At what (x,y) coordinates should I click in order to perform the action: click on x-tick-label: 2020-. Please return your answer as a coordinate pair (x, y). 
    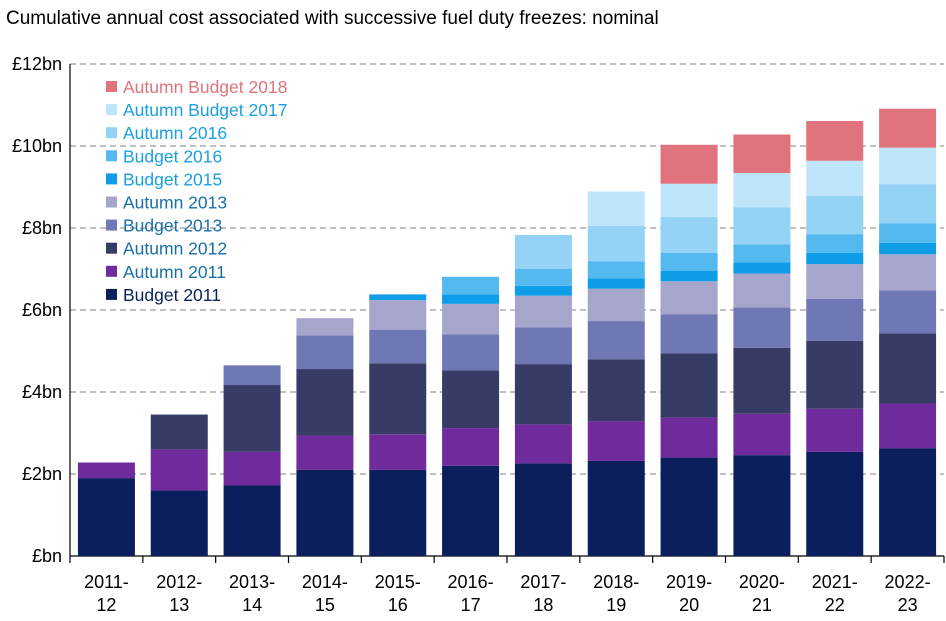
    Looking at the image, I should click on (762, 582).